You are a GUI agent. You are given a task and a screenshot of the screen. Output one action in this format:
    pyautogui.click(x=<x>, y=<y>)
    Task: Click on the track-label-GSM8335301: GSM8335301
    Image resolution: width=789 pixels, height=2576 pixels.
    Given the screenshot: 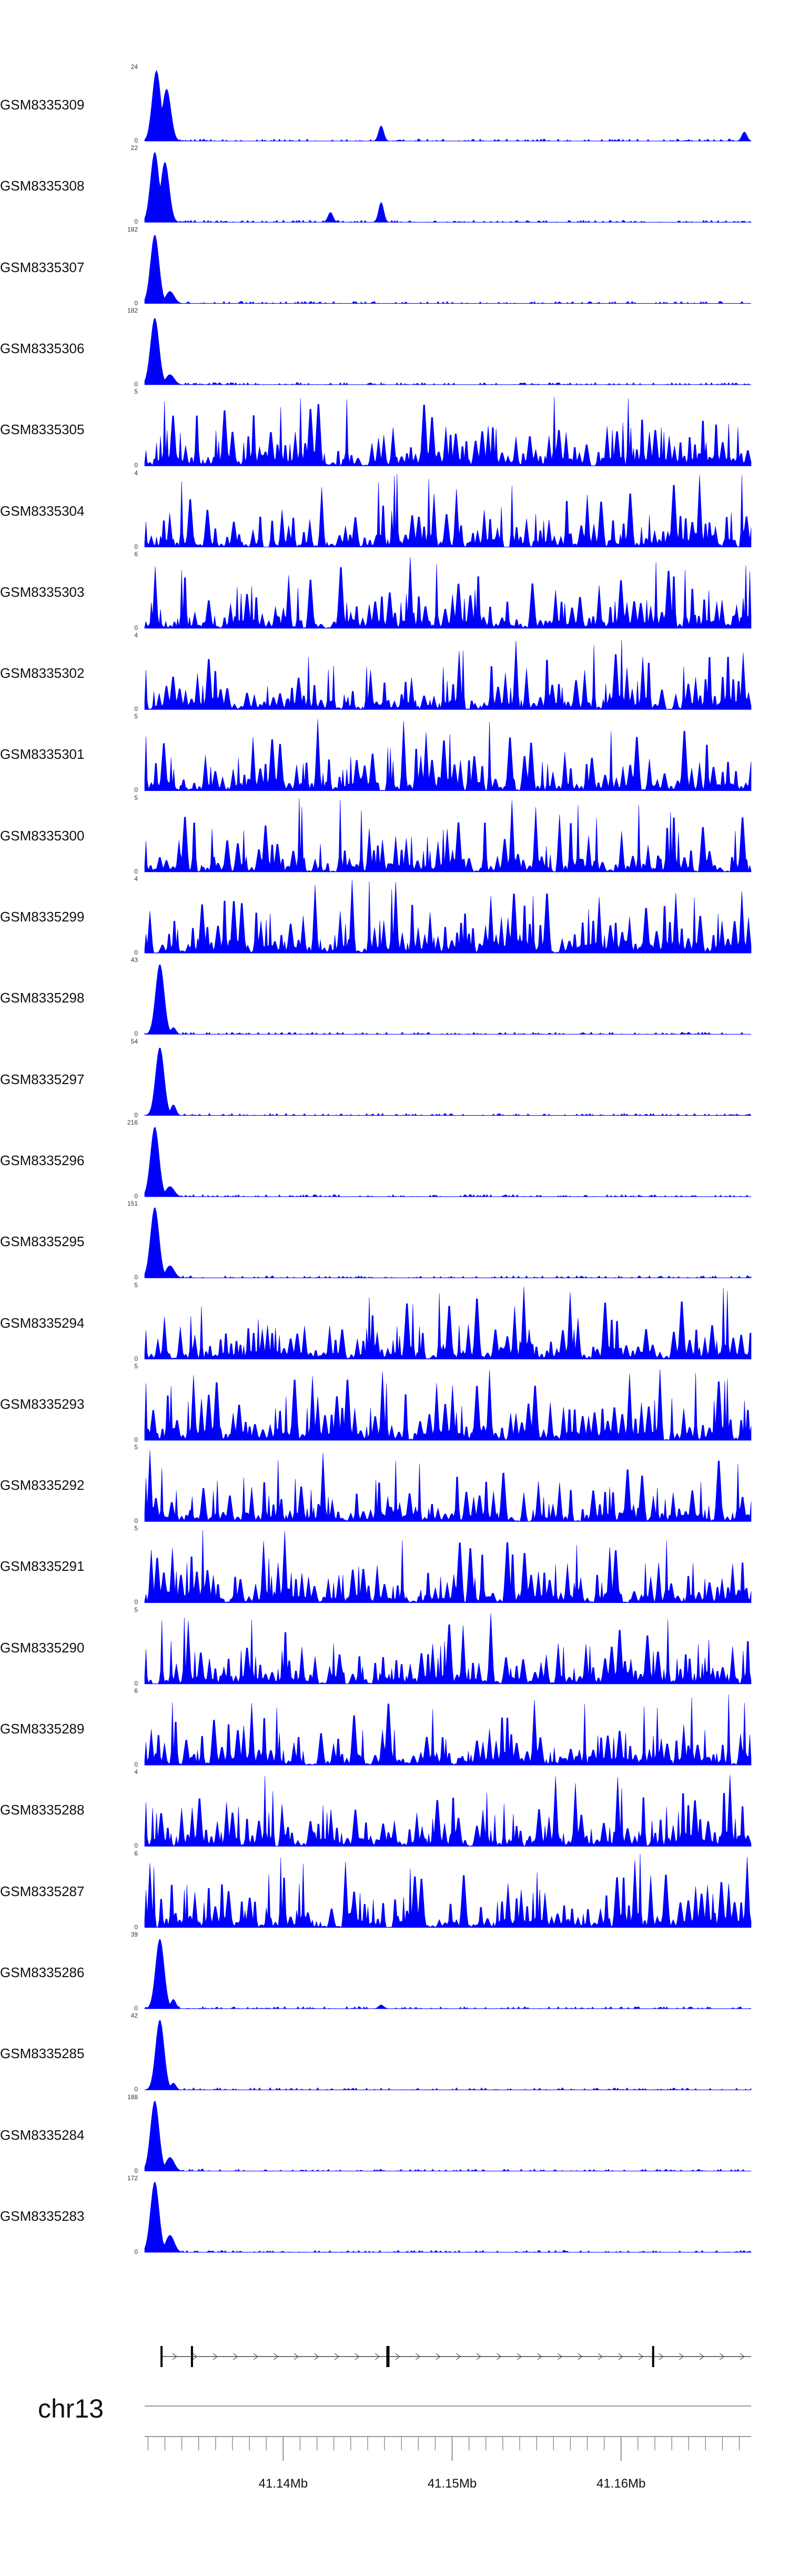 What is the action you would take?
    pyautogui.click(x=43, y=754)
    